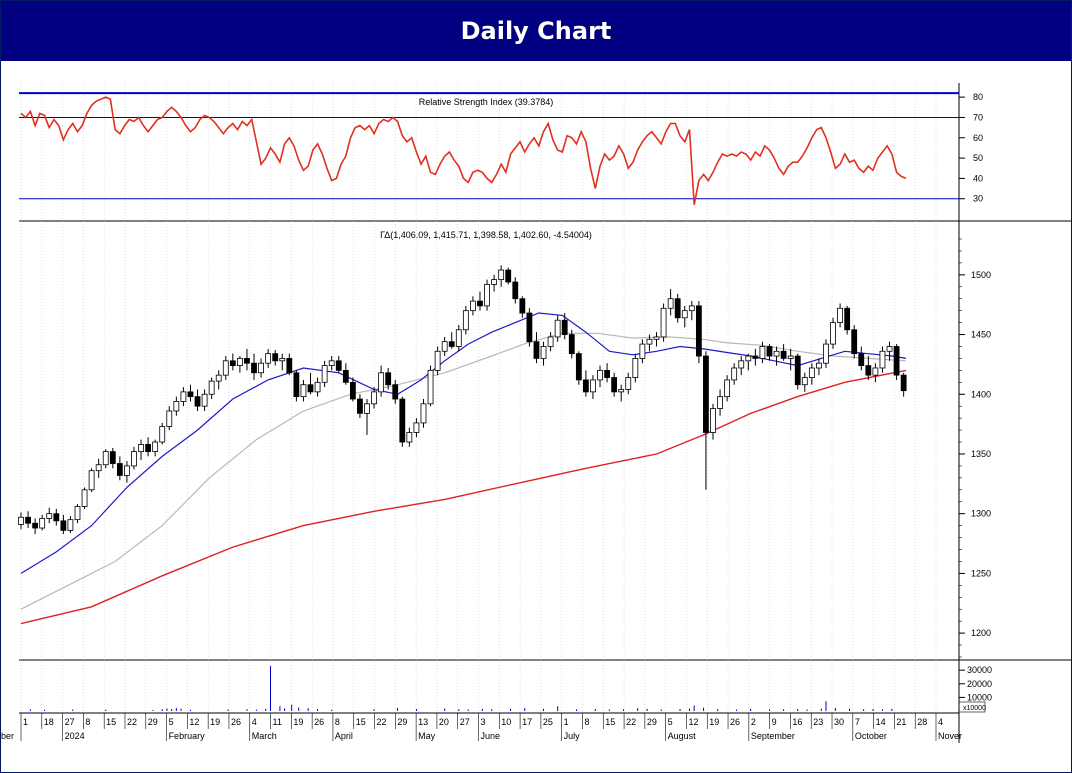  What do you see at coordinates (981, 275) in the screenshot?
I see `price-tick-label: 1500` at bounding box center [981, 275].